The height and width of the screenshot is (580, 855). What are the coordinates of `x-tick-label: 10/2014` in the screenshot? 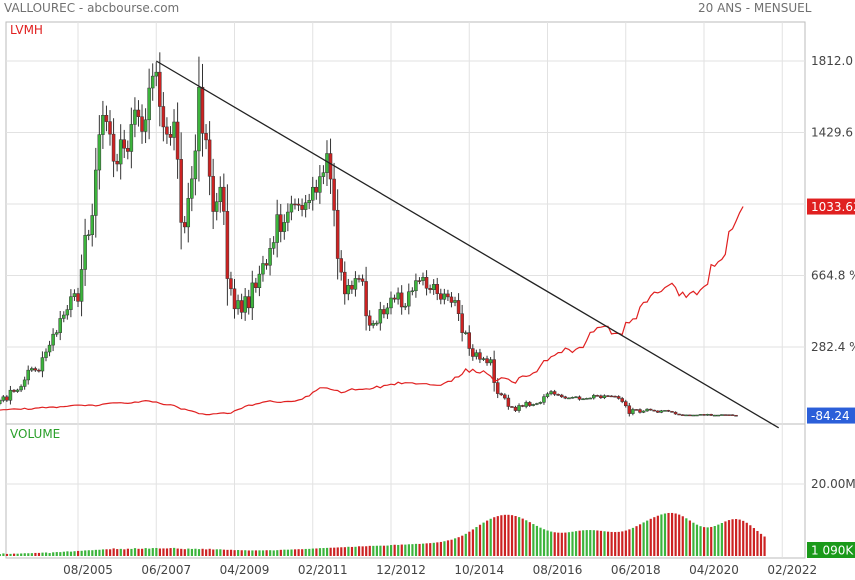 It's located at (479, 570).